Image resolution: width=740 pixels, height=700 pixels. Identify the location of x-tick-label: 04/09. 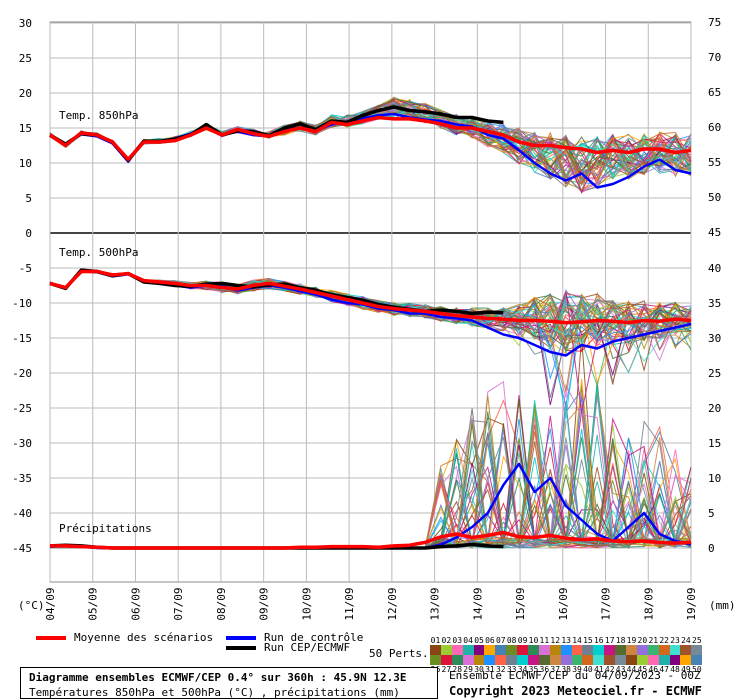
(50, 603).